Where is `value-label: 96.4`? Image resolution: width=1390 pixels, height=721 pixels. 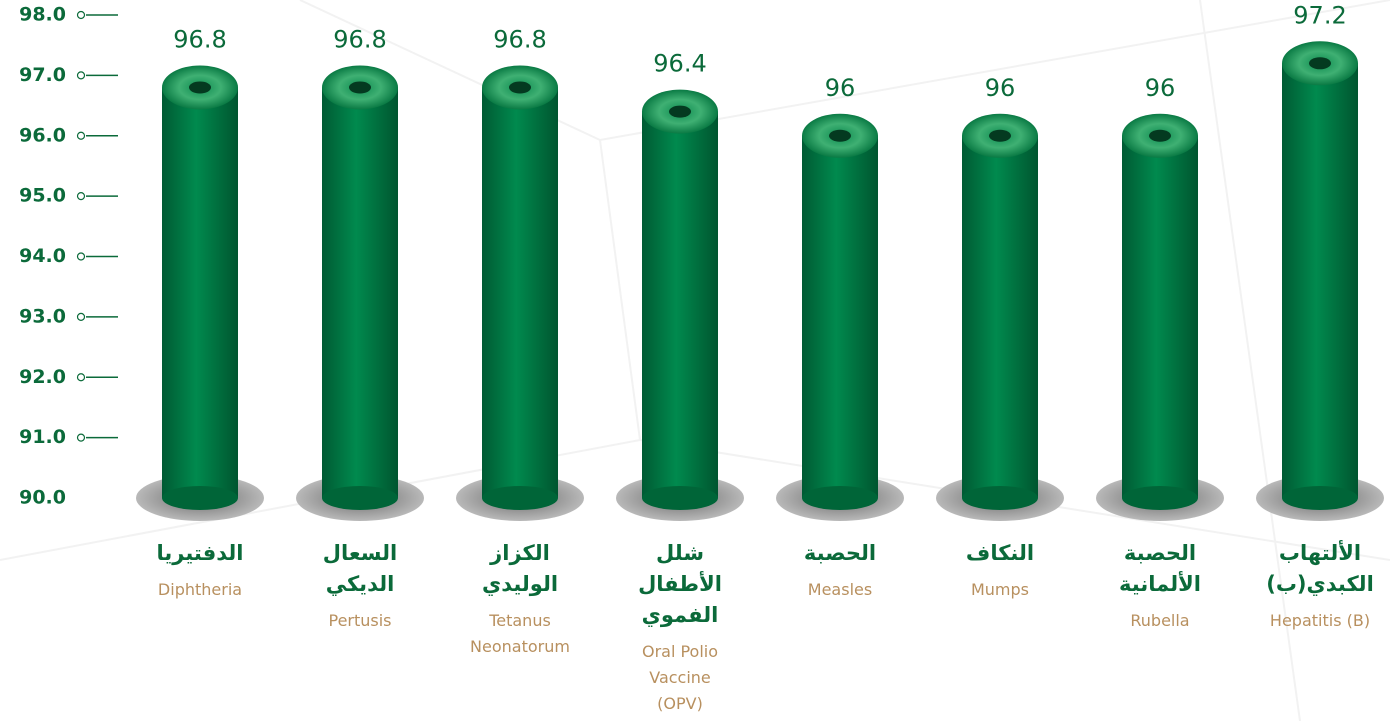 value-label: 96.4 is located at coordinates (679, 64).